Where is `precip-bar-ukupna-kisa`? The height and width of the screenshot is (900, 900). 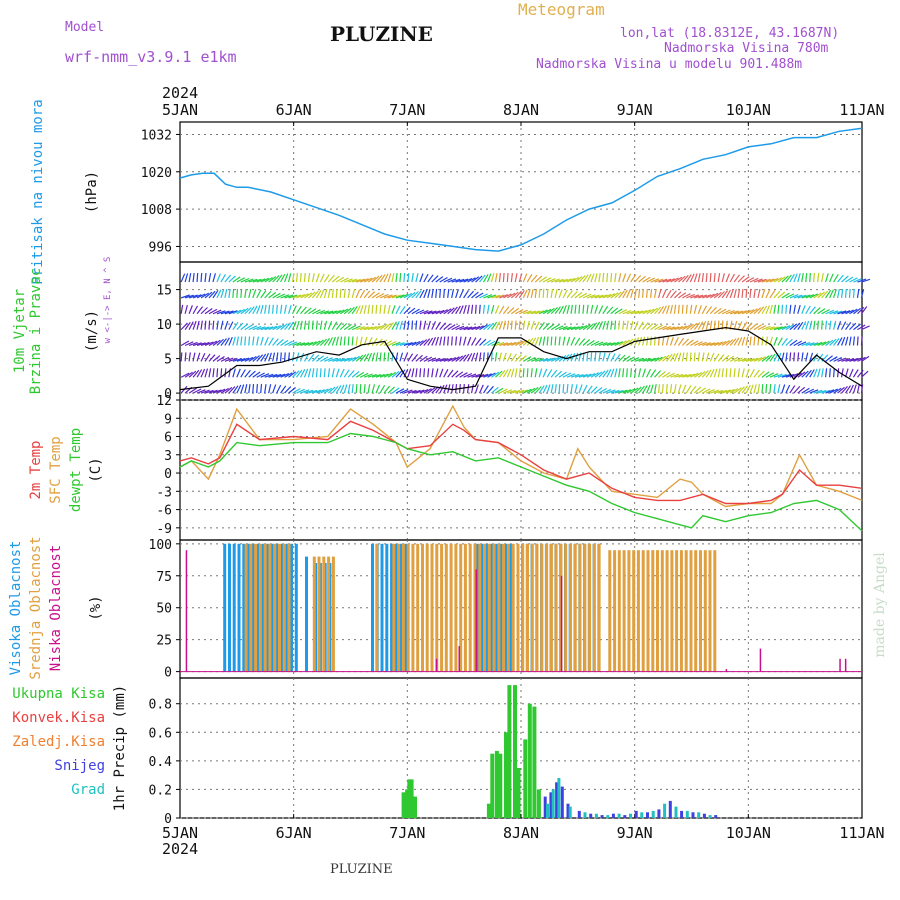 precip-bar-ukupna-kisa is located at coordinates (407, 803).